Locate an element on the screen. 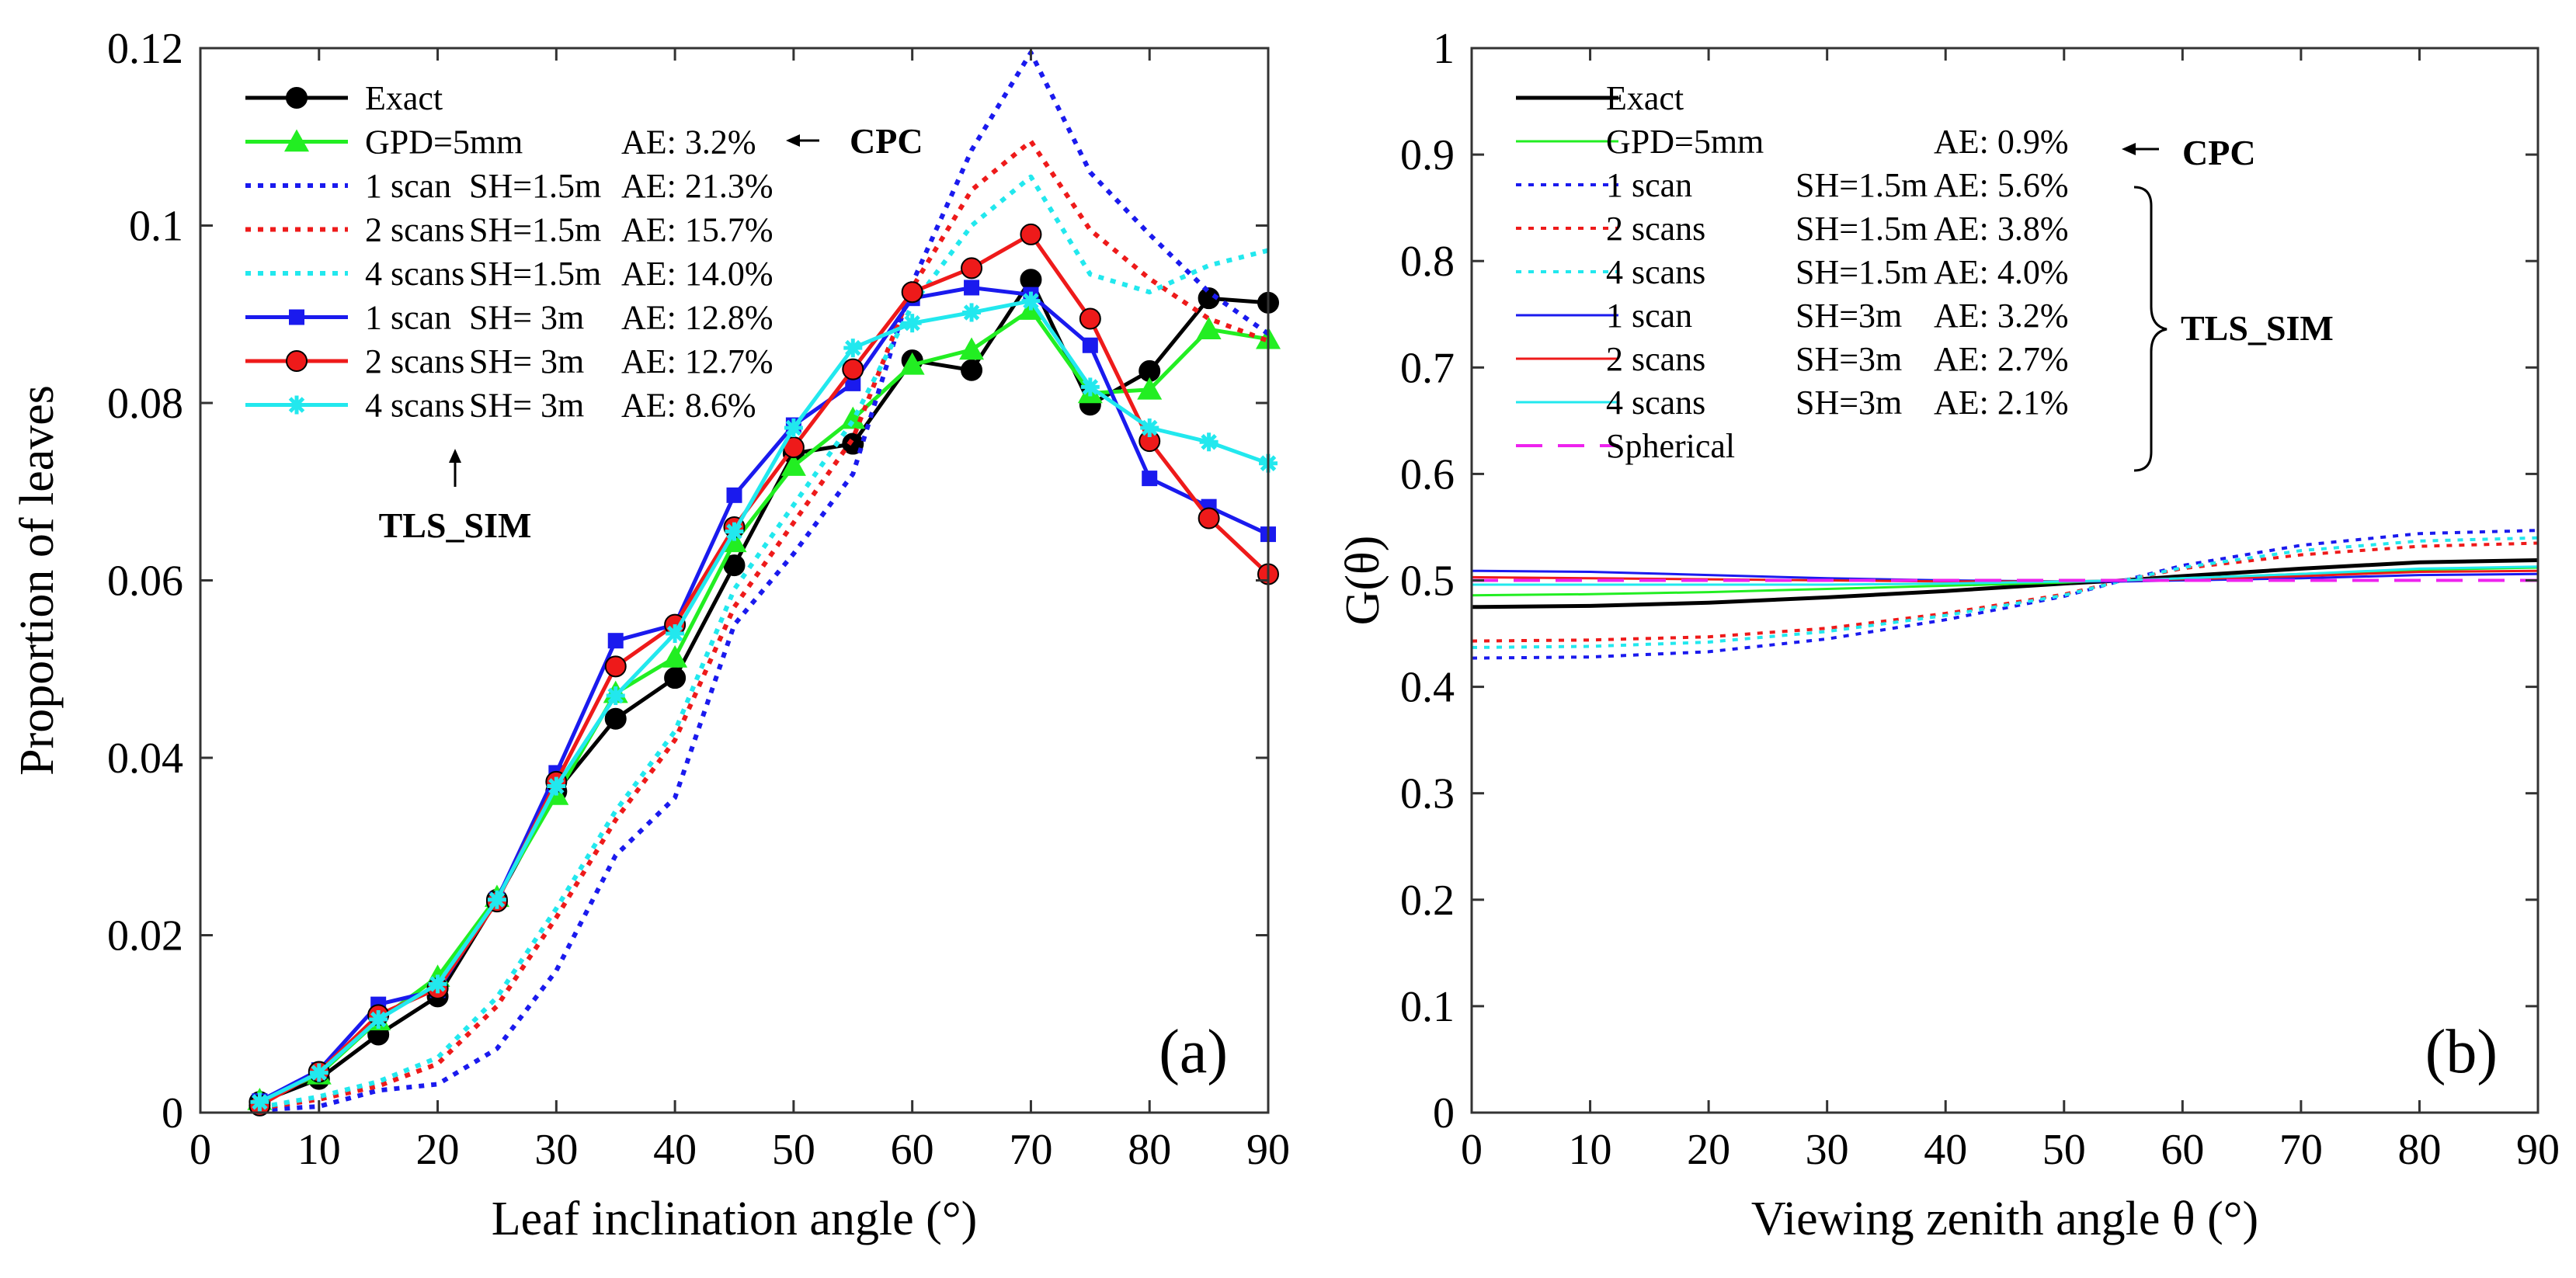  panel-b-ytick-label: 0 is located at coordinates (1444, 1113).